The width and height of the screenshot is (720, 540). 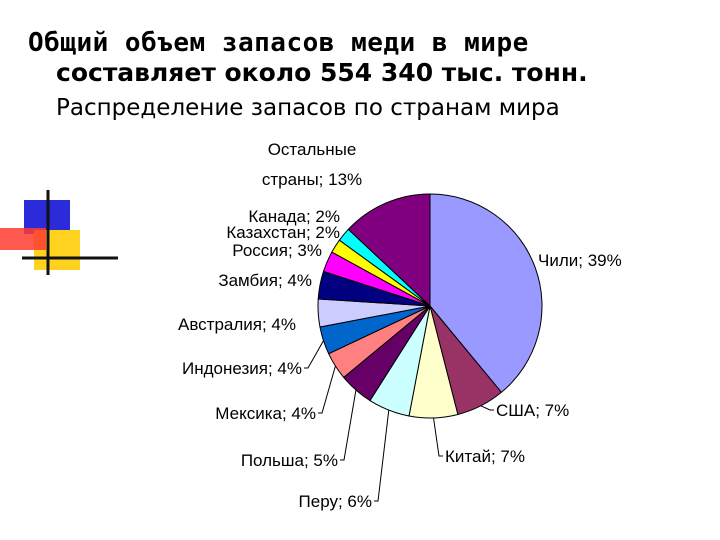 I want to click on slice-label: Австралия; 4%, so click(x=237, y=324).